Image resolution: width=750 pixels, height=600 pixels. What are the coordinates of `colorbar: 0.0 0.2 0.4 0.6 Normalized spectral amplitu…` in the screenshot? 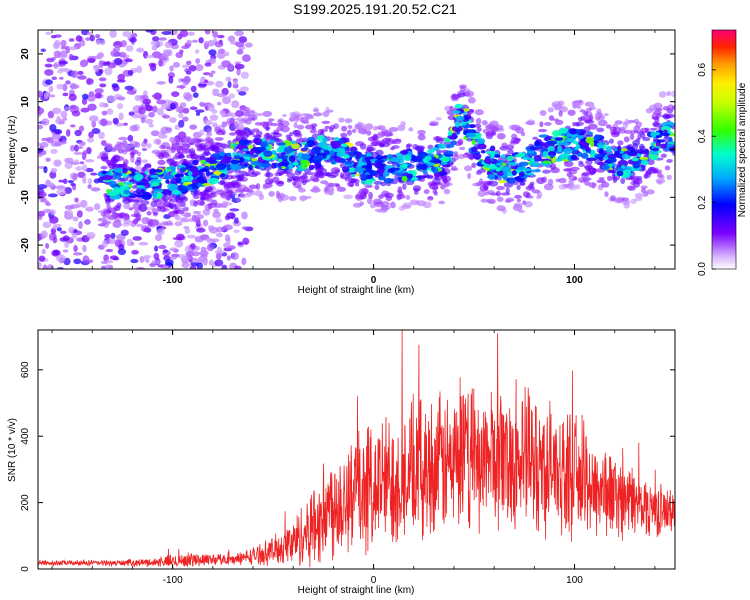 It's located at (722, 152).